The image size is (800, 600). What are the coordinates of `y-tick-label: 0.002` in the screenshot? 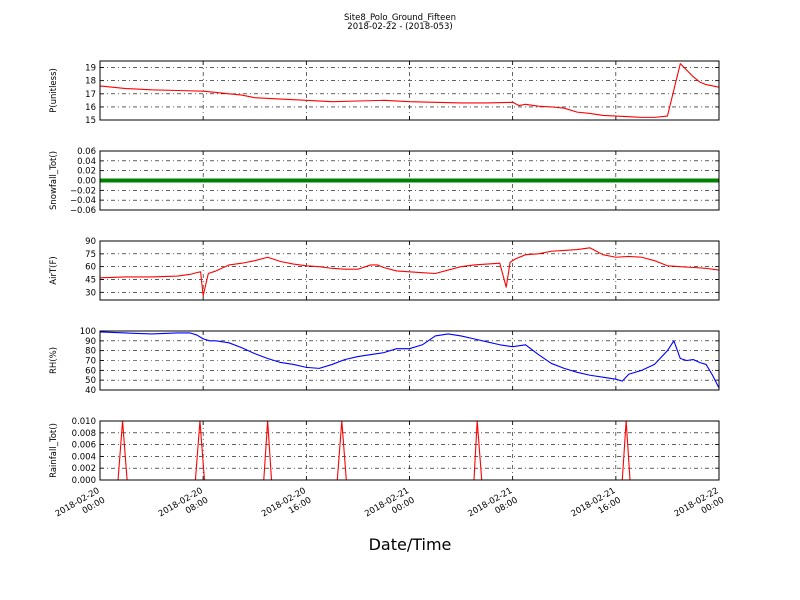 It's located at (84, 469).